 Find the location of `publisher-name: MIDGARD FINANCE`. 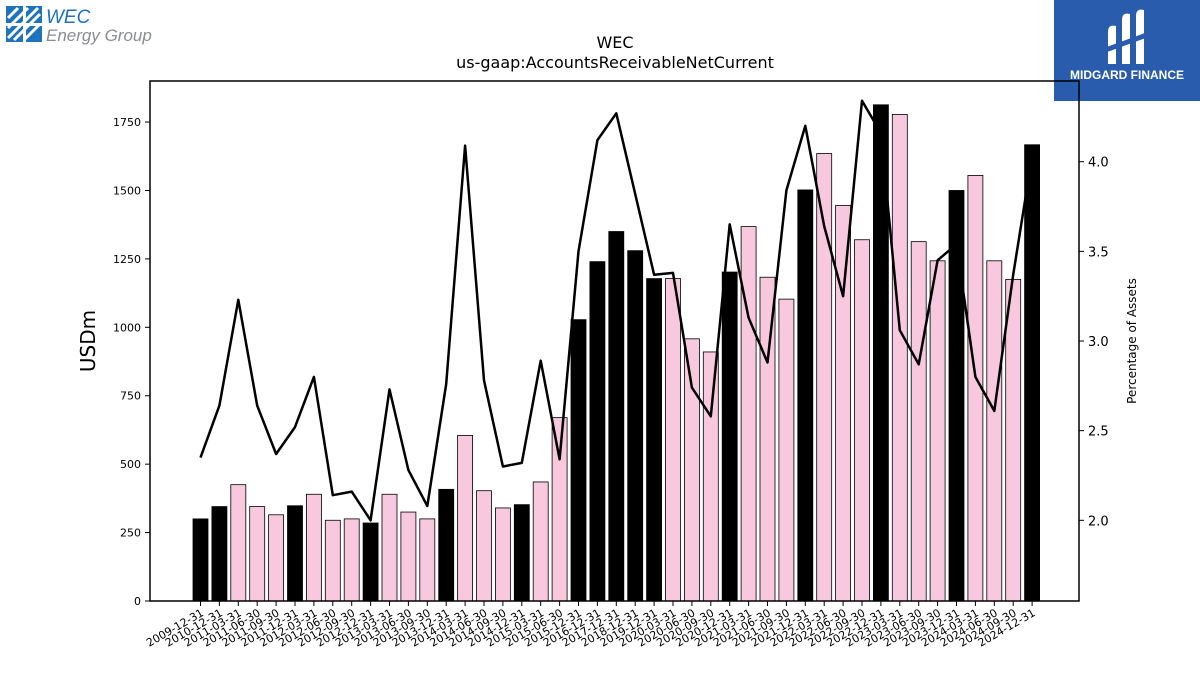

publisher-name: MIDGARD FINANCE is located at coordinates (1127, 75).